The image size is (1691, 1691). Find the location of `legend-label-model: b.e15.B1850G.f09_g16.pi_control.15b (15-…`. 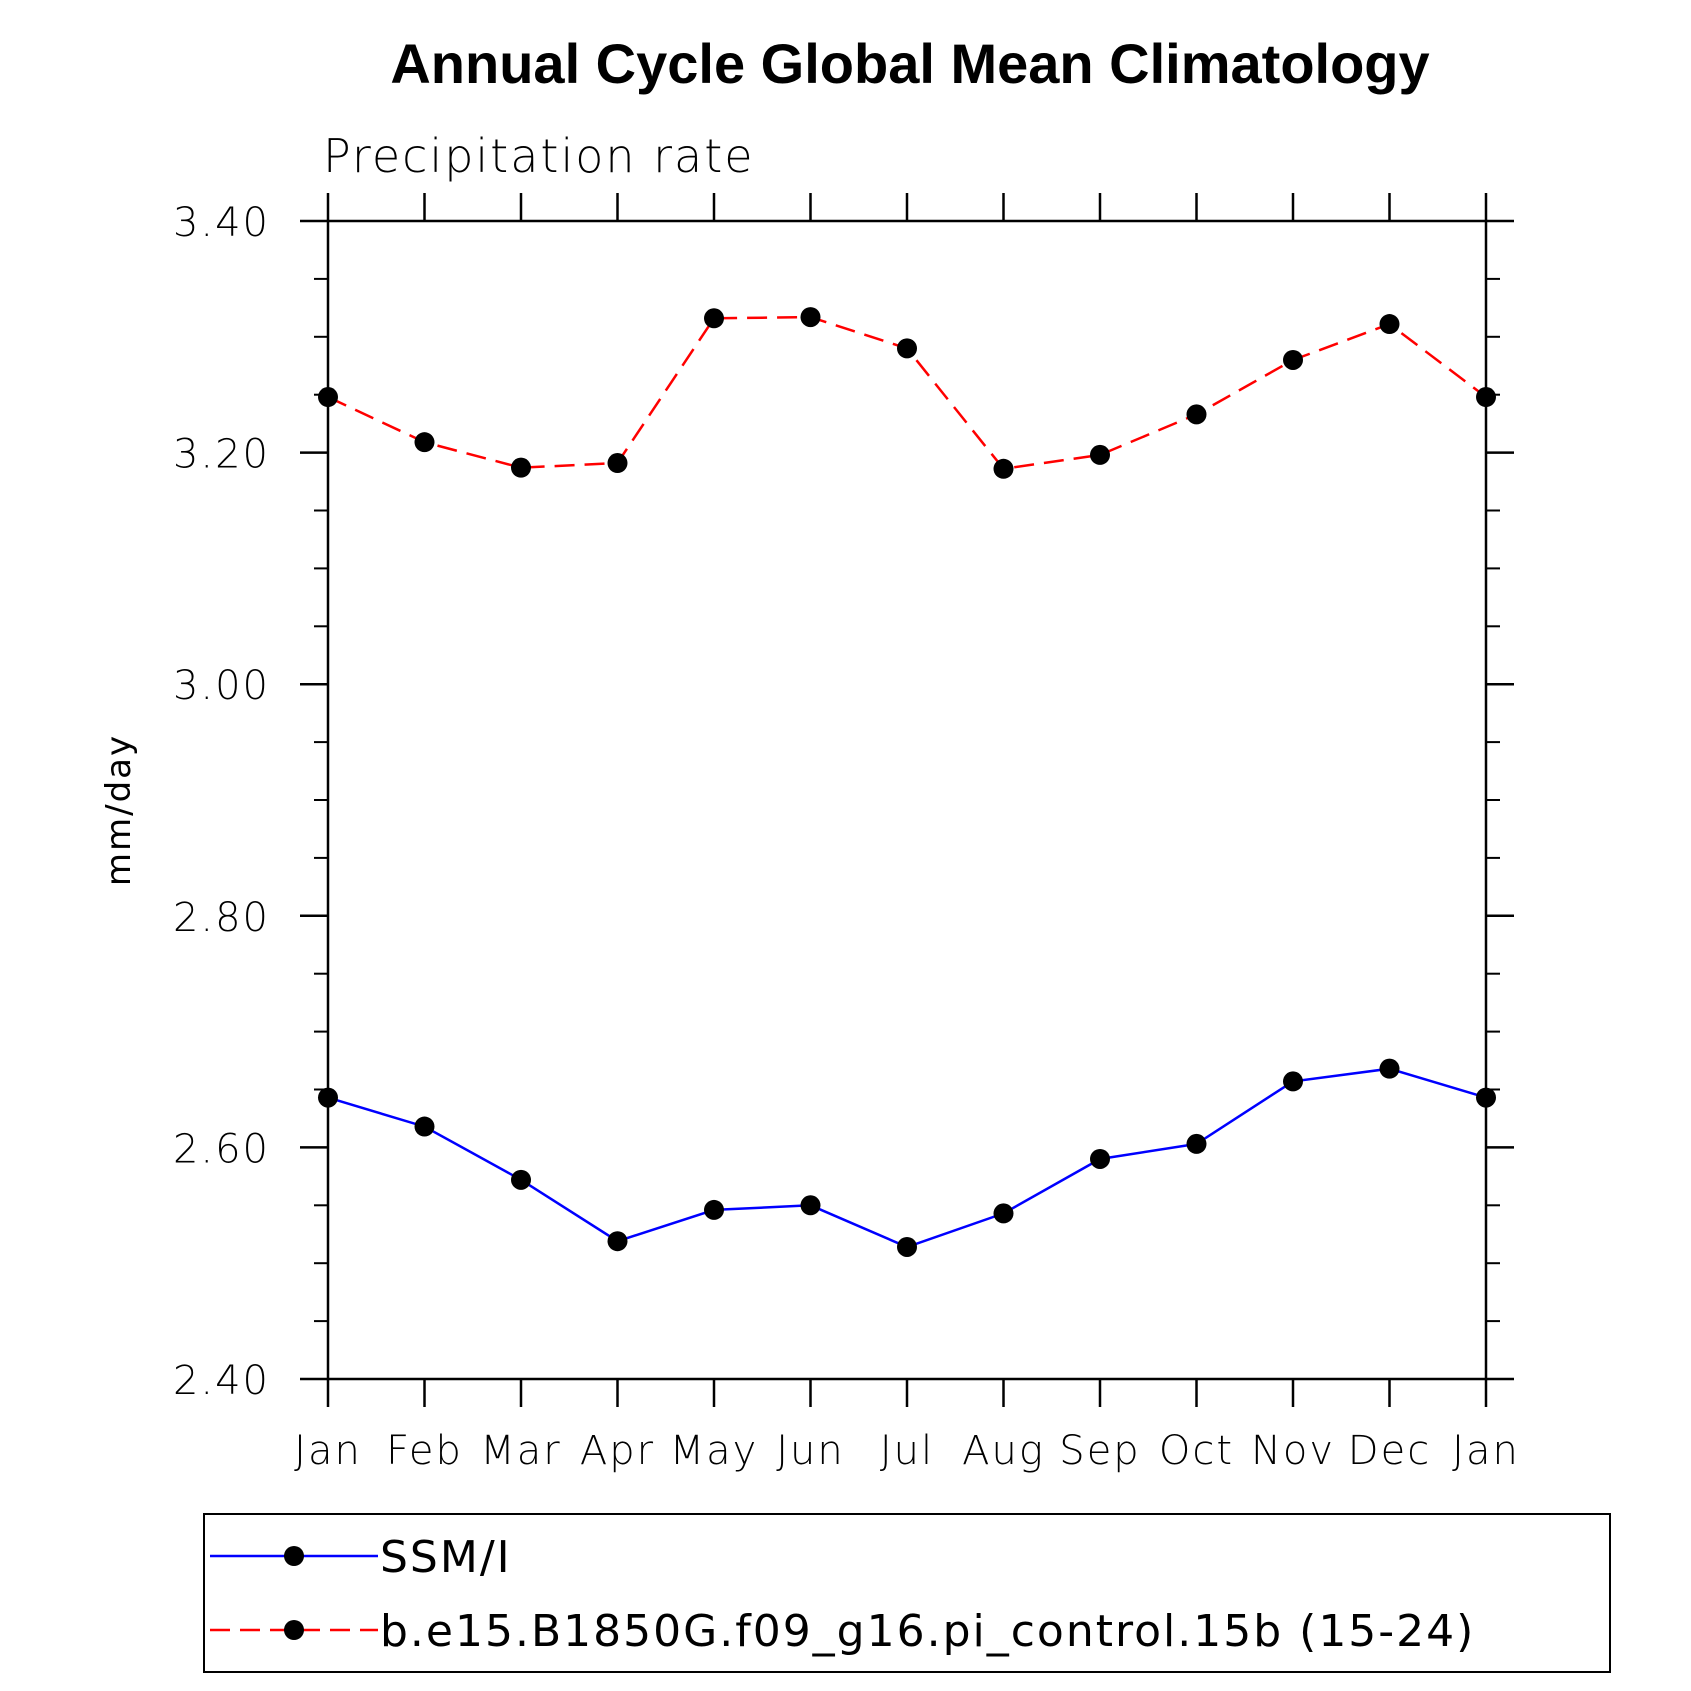

legend-label-model: b.e15.B1850G.f09_g16.pi_control.15b (15-… is located at coordinates (927, 1631).